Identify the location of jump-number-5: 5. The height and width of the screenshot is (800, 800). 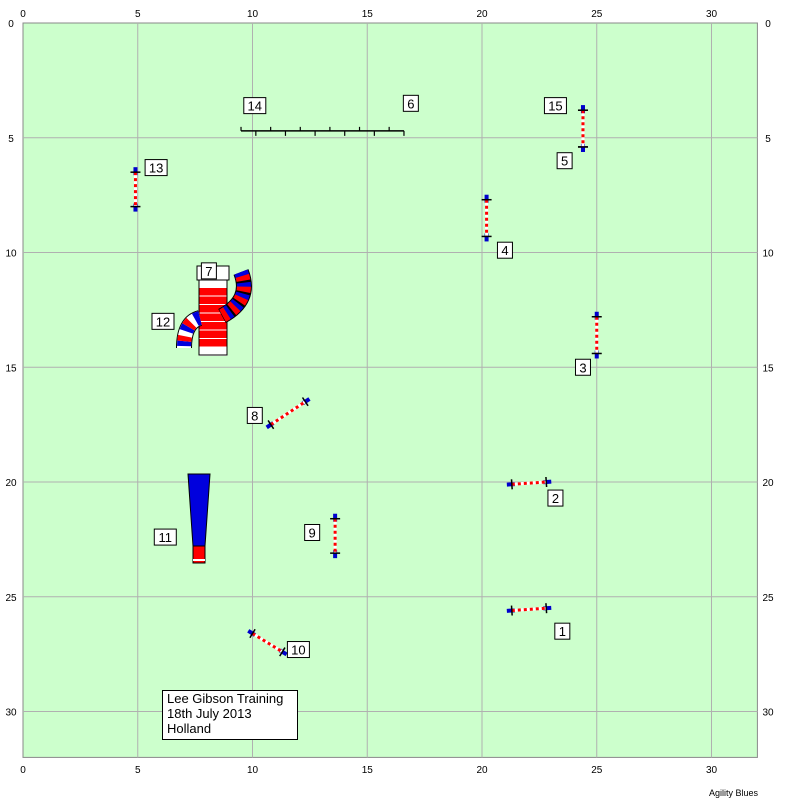
(564, 161).